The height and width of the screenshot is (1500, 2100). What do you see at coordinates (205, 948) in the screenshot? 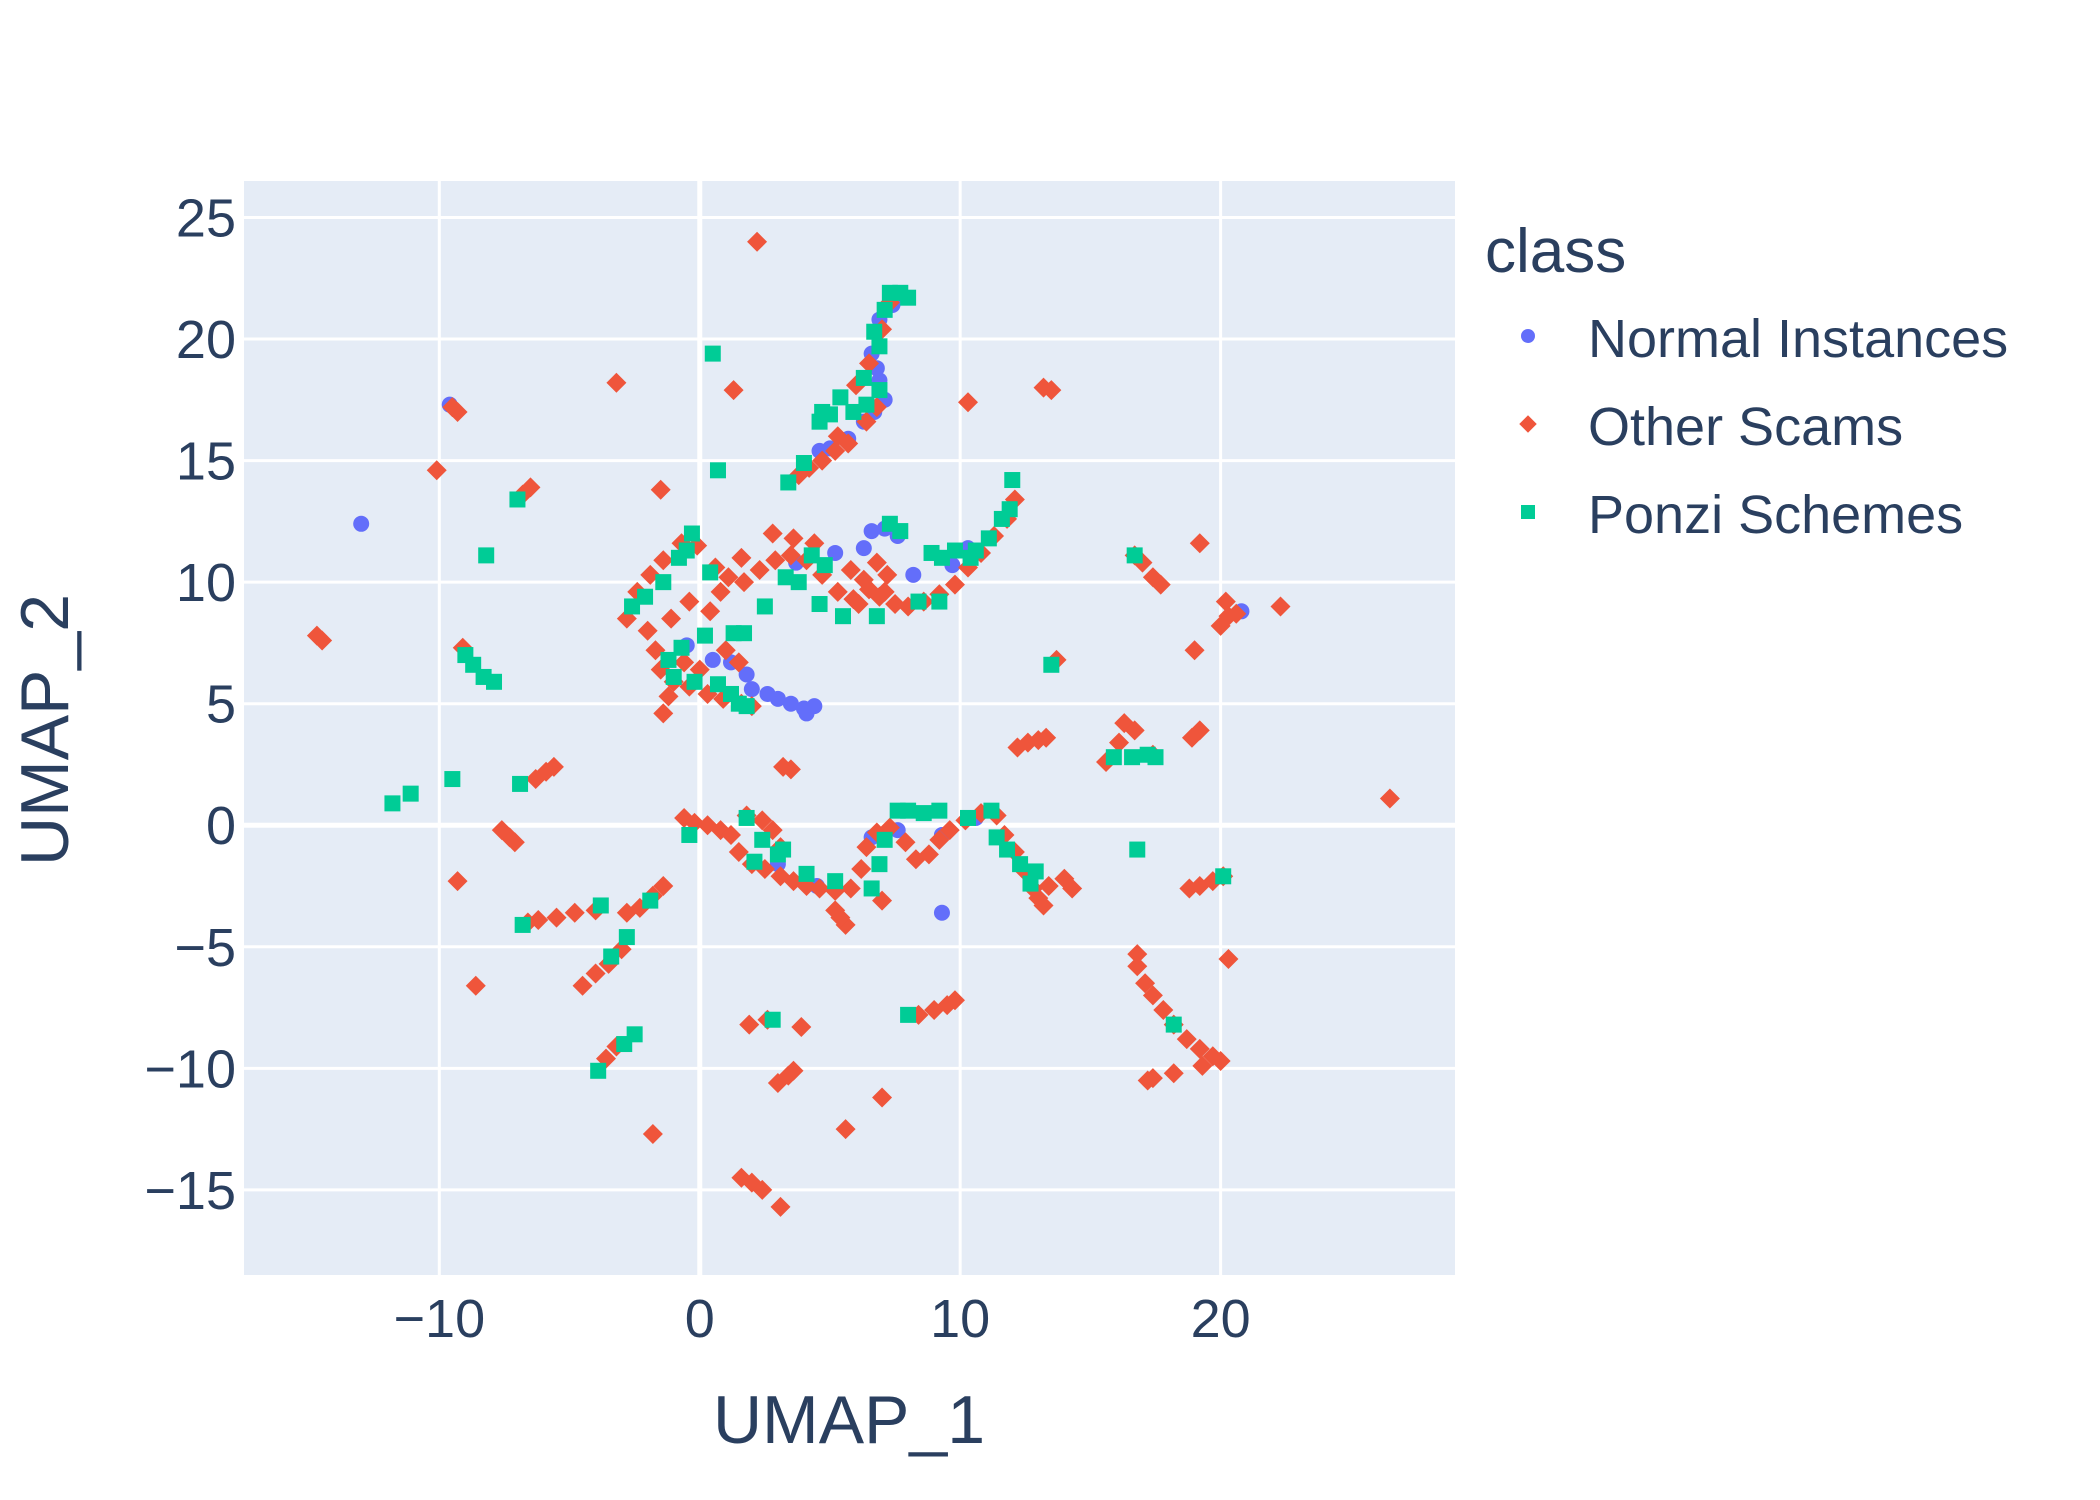
I see `y-tick-label: −5` at bounding box center [205, 948].